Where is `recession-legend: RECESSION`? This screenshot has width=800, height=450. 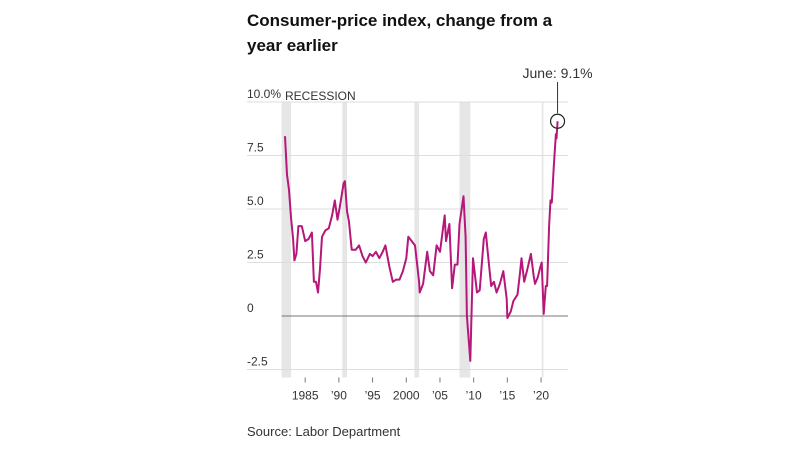 recession-legend: RECESSION is located at coordinates (320, 96).